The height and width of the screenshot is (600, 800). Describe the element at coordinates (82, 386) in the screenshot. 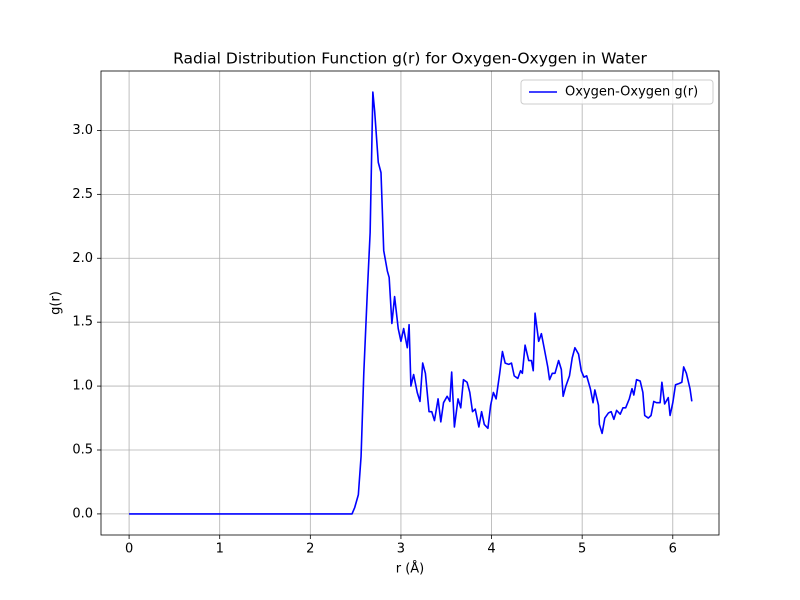

I see `y-tick-label: 1.0` at that location.